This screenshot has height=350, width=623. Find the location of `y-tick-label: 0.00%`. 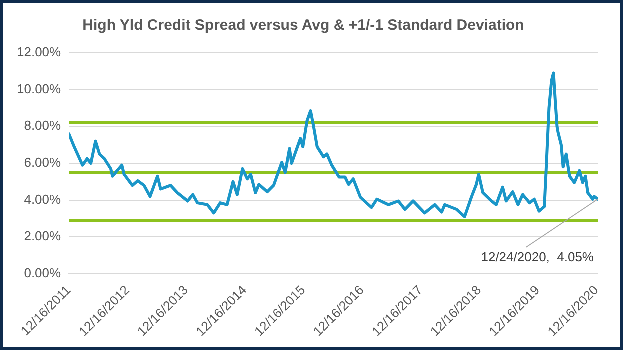

y-tick-label: 0.00% is located at coordinates (43, 273).